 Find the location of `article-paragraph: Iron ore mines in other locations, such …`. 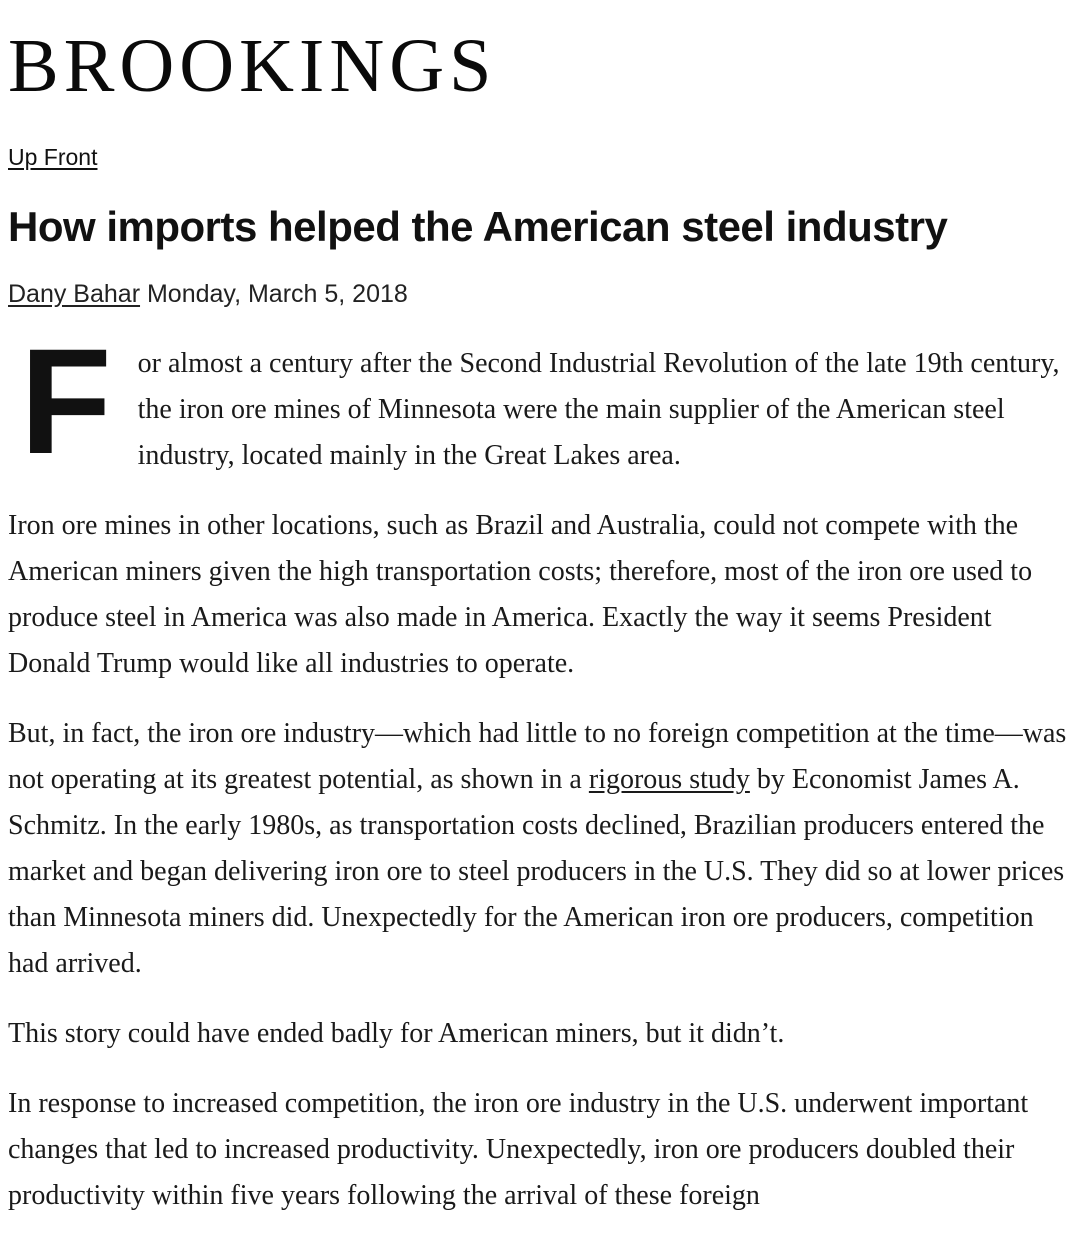

article-paragraph: Iron ore mines in other locations, such … is located at coordinates (520, 595).